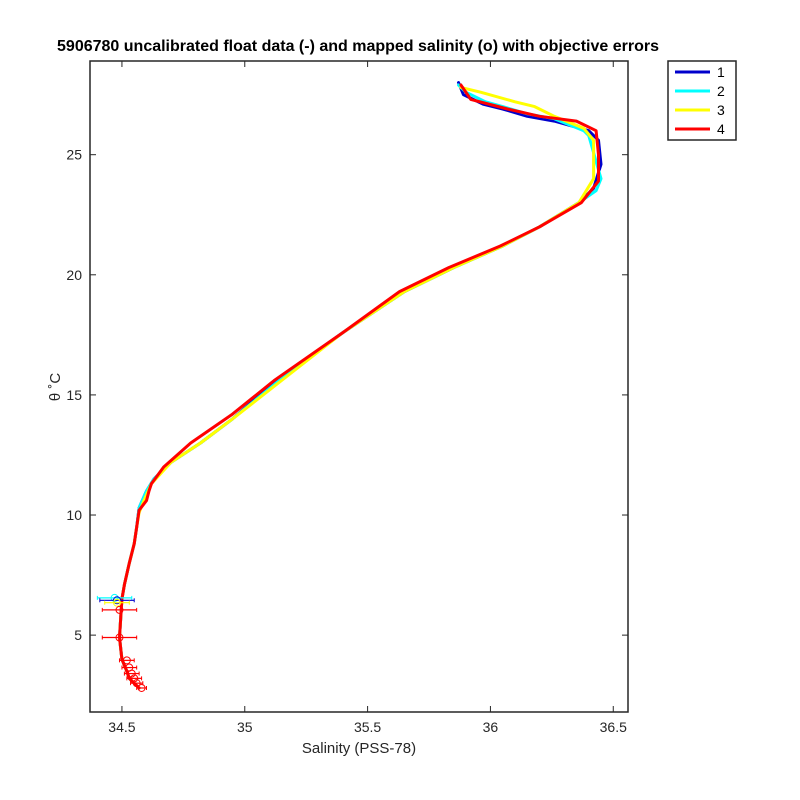 The image size is (800, 800). I want to click on y-axis-label: θ ˚C, so click(55, 387).